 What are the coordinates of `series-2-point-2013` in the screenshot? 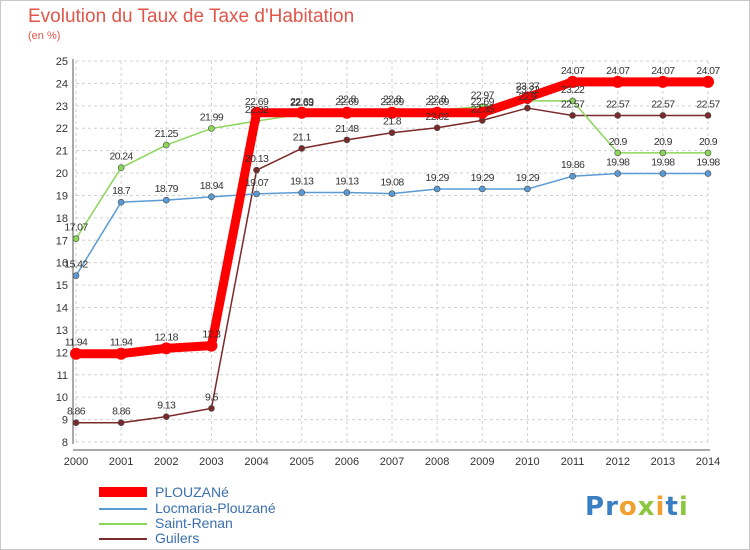 It's located at (663, 153).